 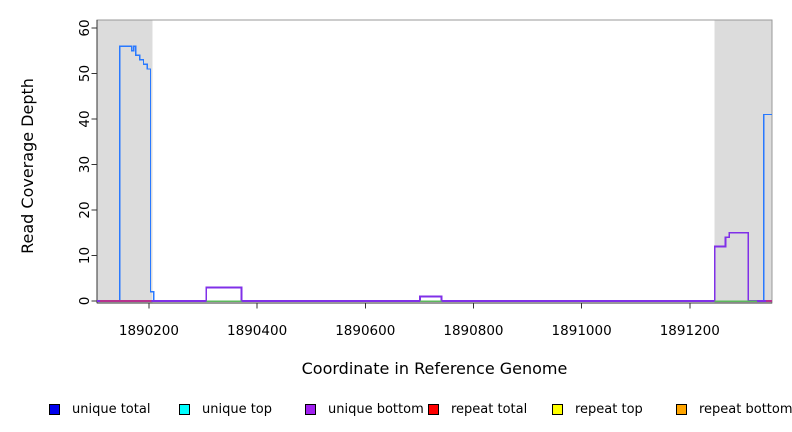 What do you see at coordinates (85, 301) in the screenshot?
I see `y-tick-label: 0` at bounding box center [85, 301].